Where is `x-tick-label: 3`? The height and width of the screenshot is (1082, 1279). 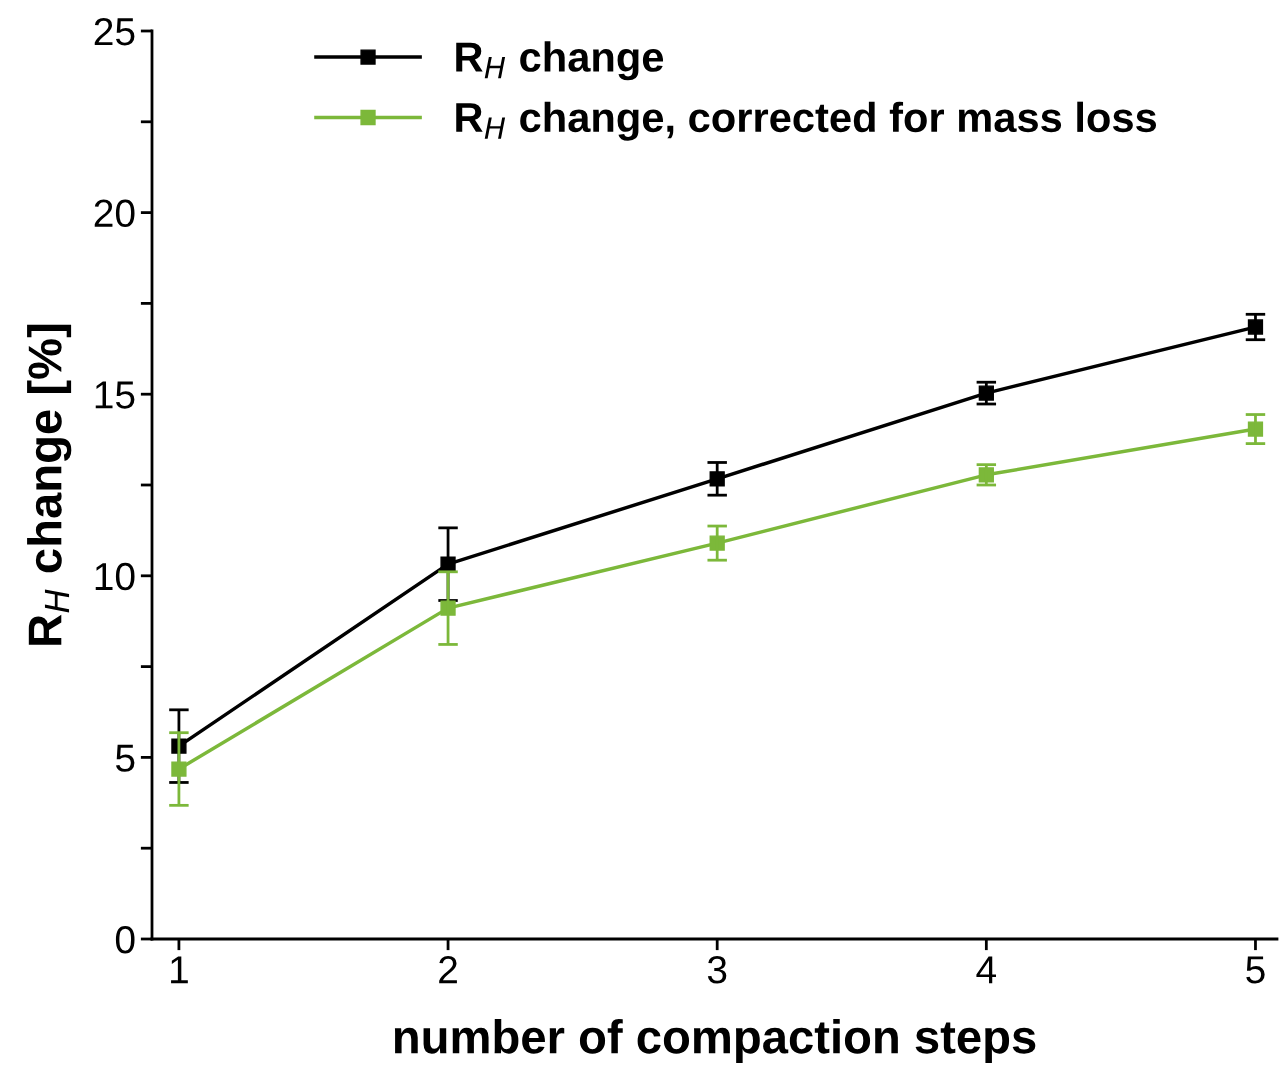
x-tick-label: 3 is located at coordinates (717, 970).